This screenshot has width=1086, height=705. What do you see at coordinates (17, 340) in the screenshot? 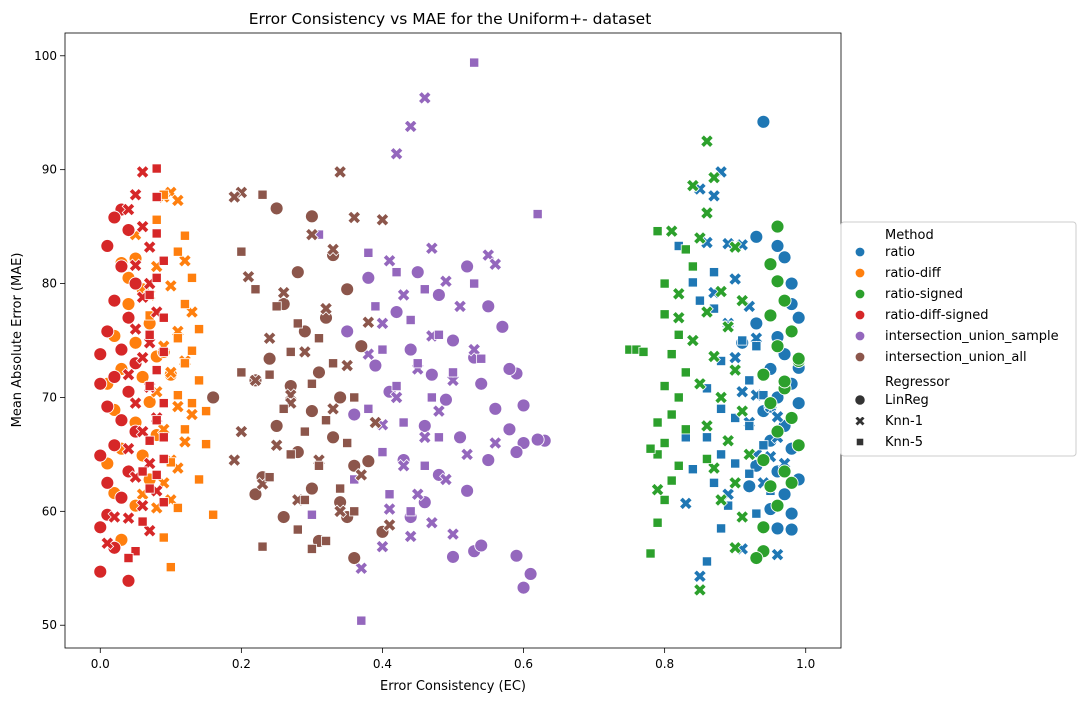
I see `y-axis-label: Mean Absolute Error (MAE)` at bounding box center [17, 340].